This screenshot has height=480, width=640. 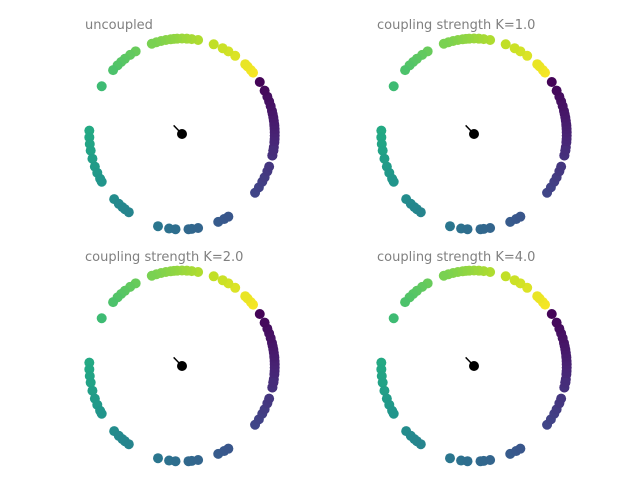 I want to click on panel-k-4: coupling strength K=4.0, so click(x=474, y=358).